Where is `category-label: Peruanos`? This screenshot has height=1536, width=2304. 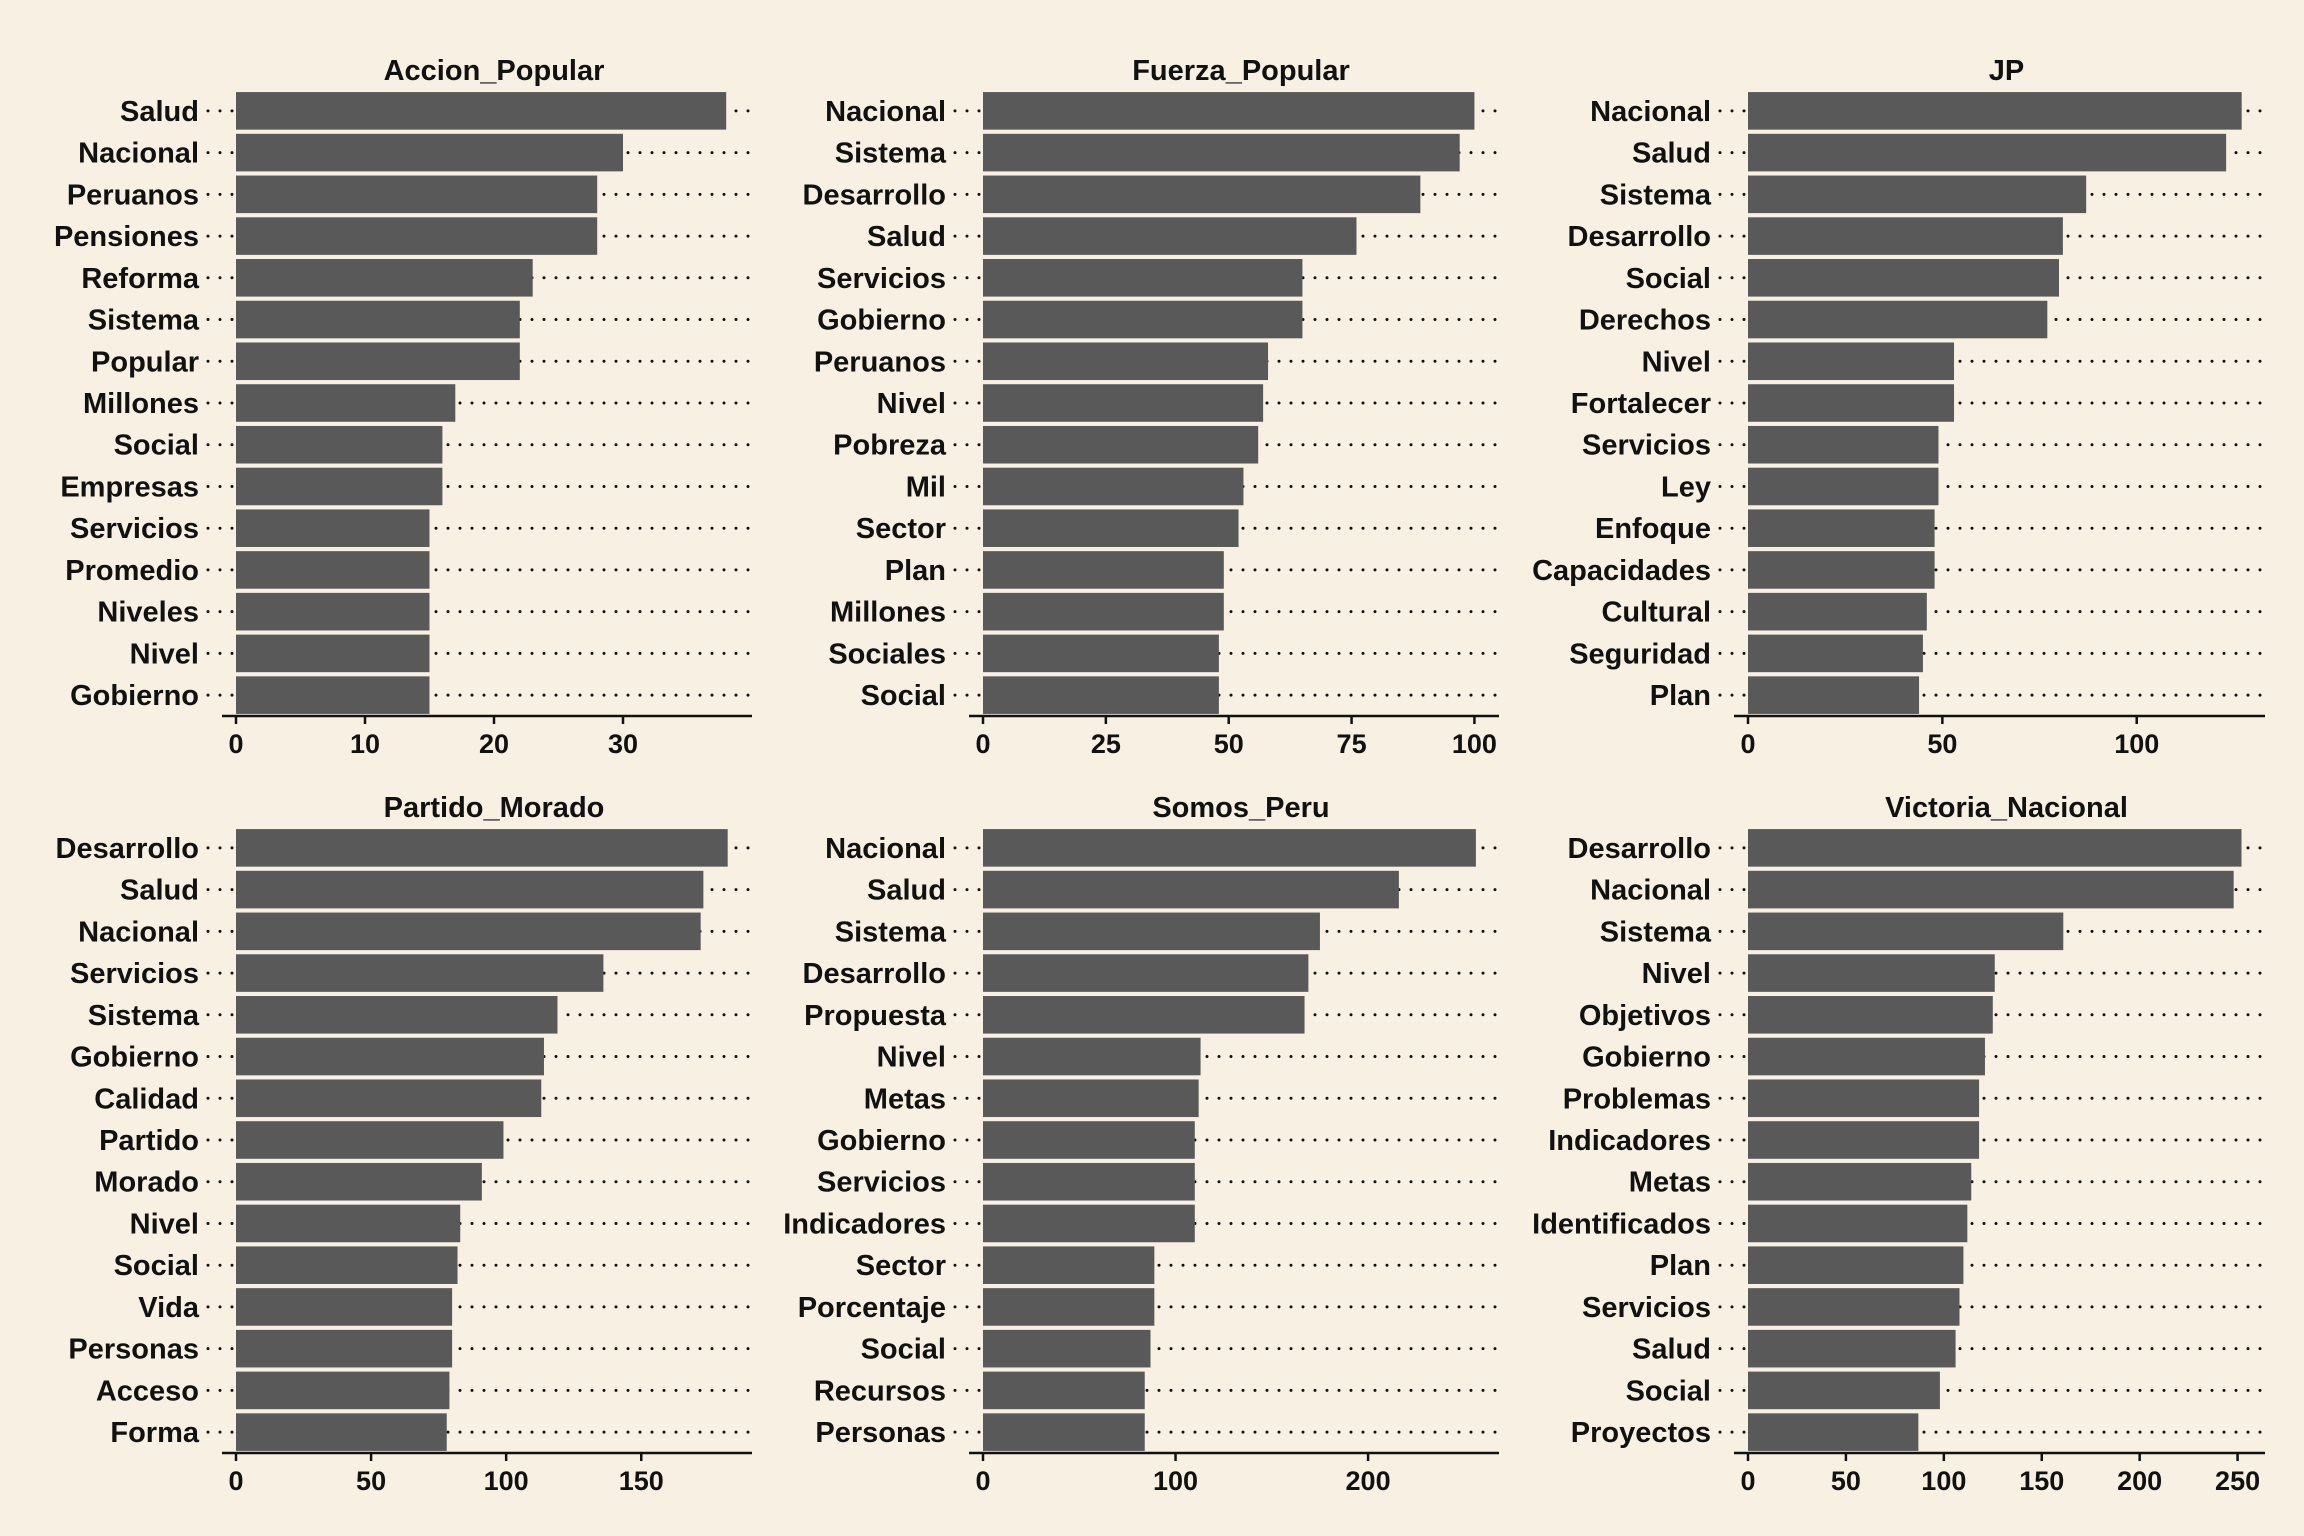
category-label: Peruanos is located at coordinates (133, 195).